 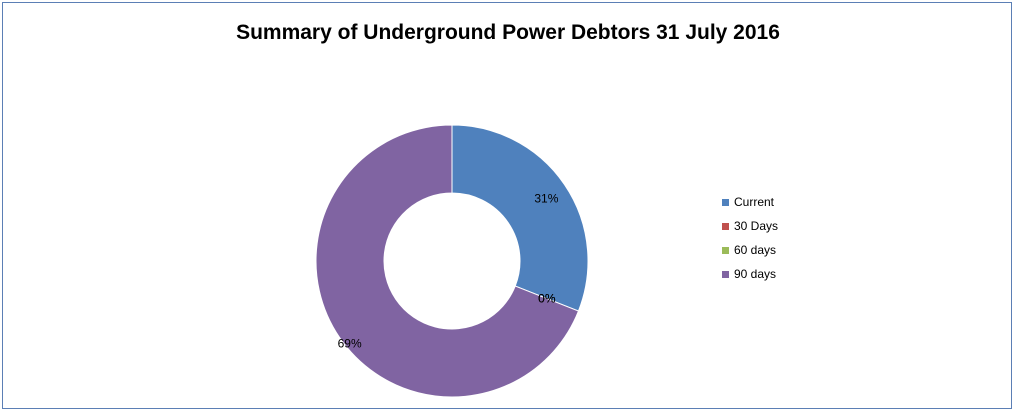 I want to click on legend-item-current: Current, so click(x=750, y=202).